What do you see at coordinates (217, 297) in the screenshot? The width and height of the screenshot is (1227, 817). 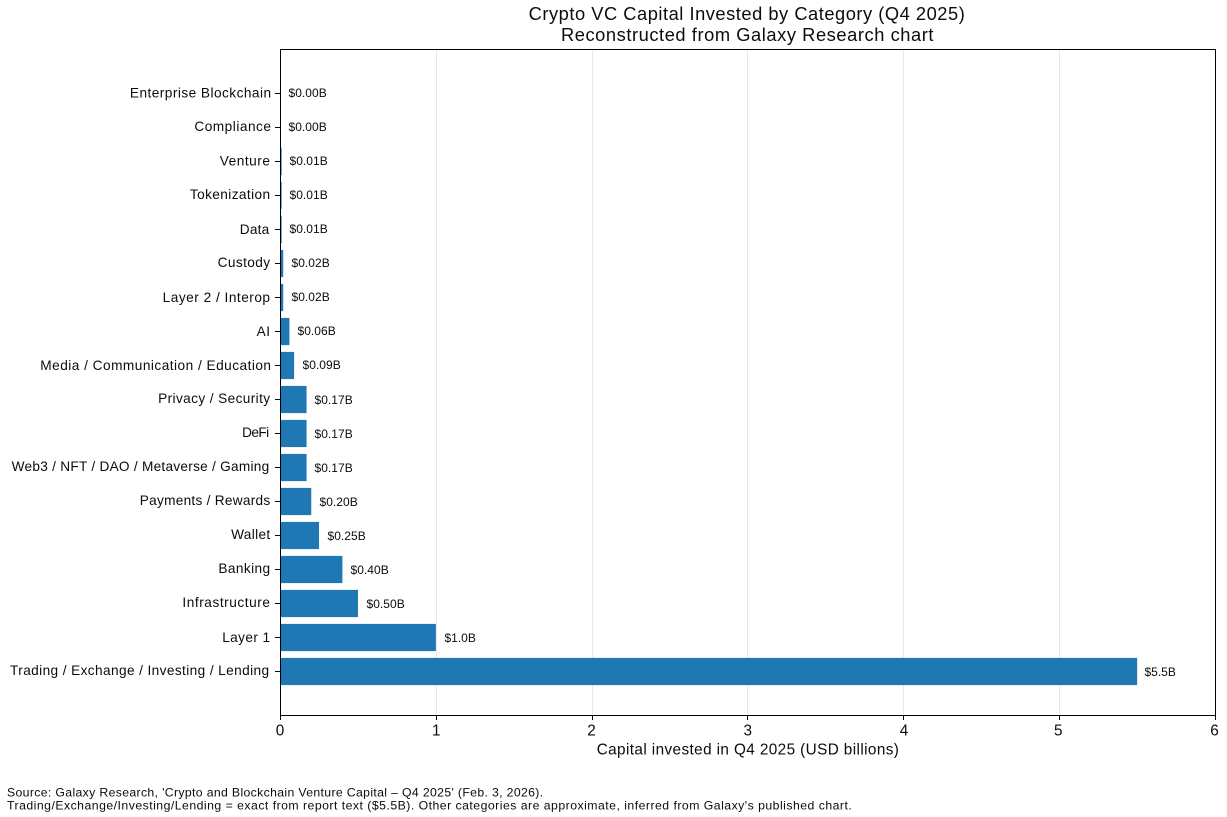 I see `svg-text: Layer 2 / Interop` at bounding box center [217, 297].